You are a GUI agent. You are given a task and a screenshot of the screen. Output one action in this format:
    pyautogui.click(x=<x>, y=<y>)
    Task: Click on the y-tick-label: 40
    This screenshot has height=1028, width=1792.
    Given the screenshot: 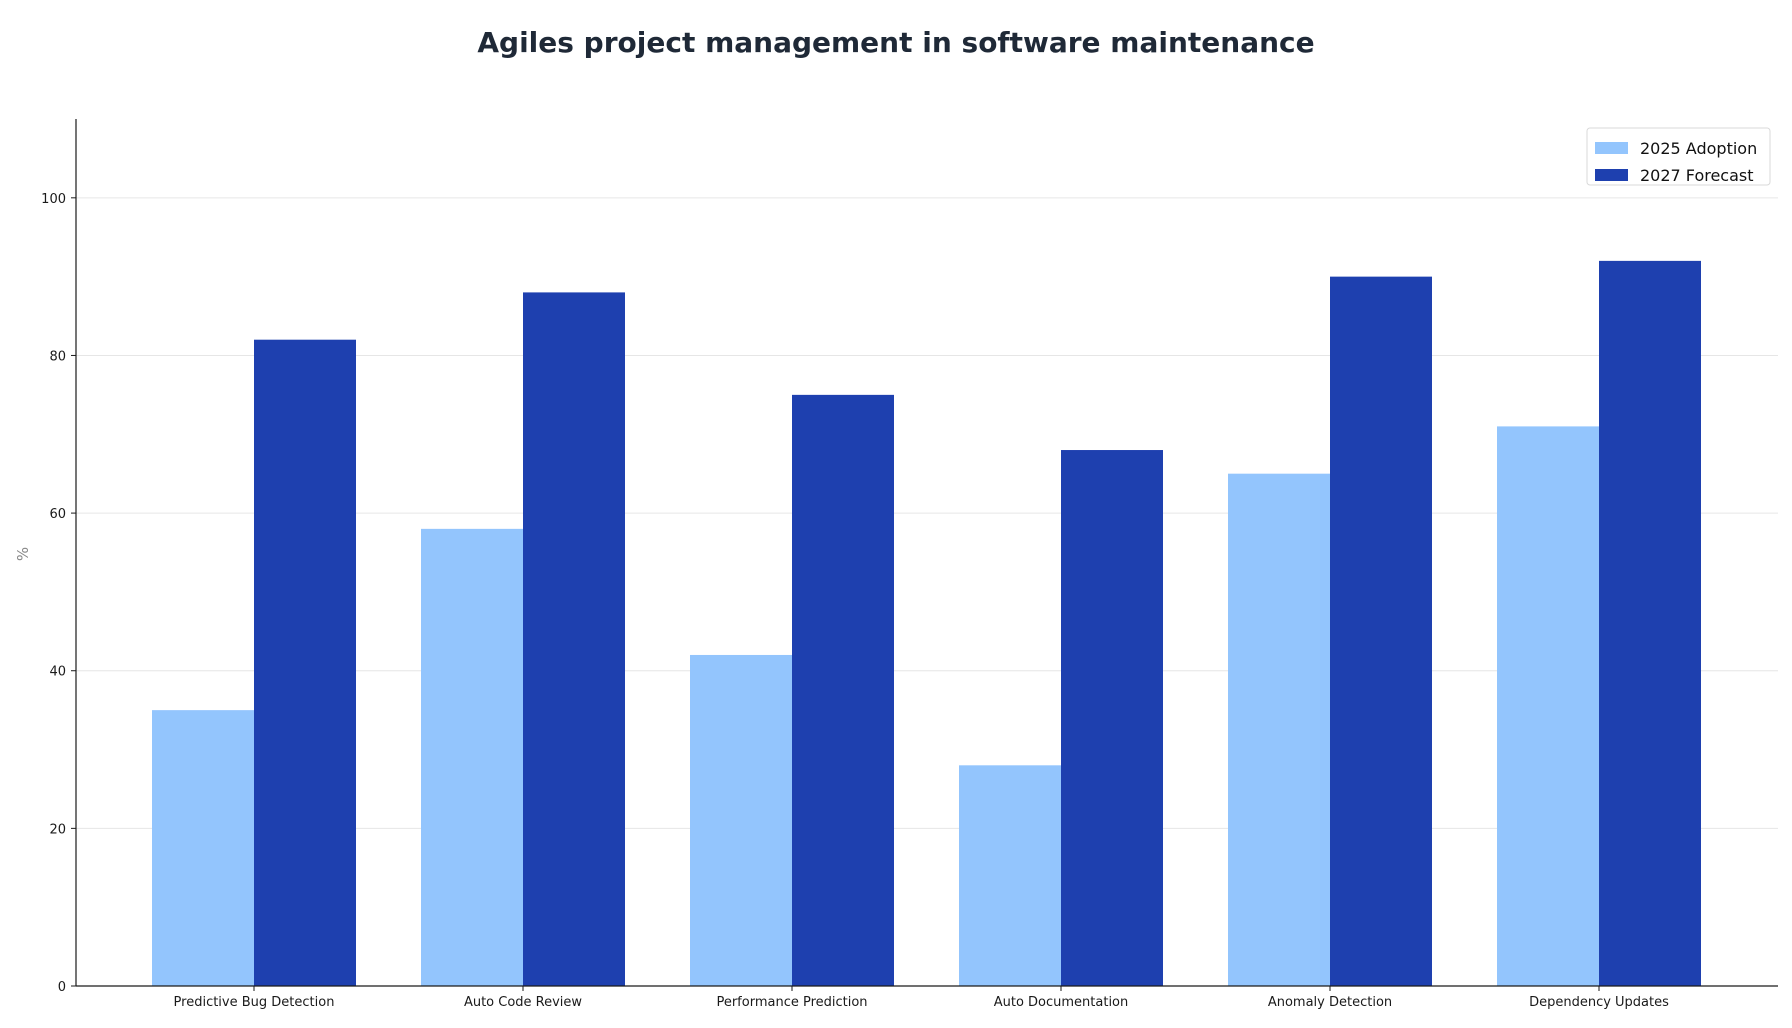 What is the action you would take?
    pyautogui.click(x=57, y=672)
    